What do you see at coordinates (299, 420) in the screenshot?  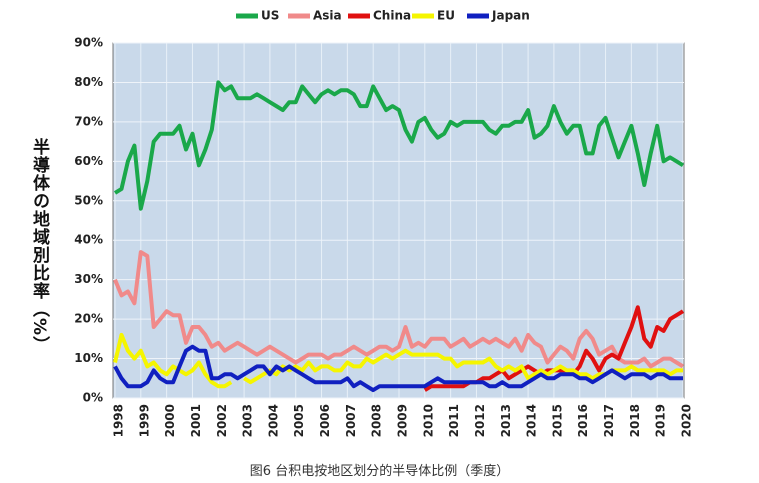 I see `x-tick-label: 2005` at bounding box center [299, 420].